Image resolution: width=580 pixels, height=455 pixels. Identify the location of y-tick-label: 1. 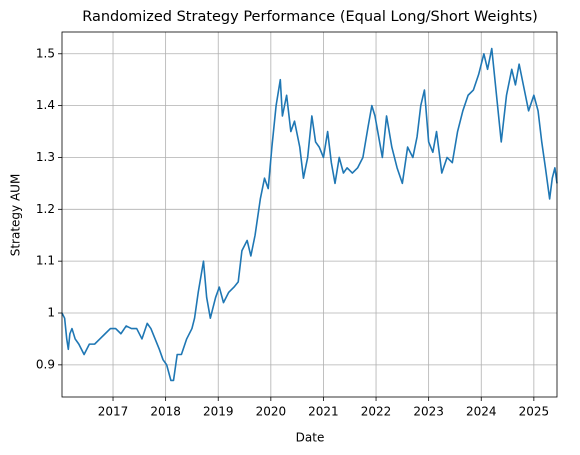
(51, 313).